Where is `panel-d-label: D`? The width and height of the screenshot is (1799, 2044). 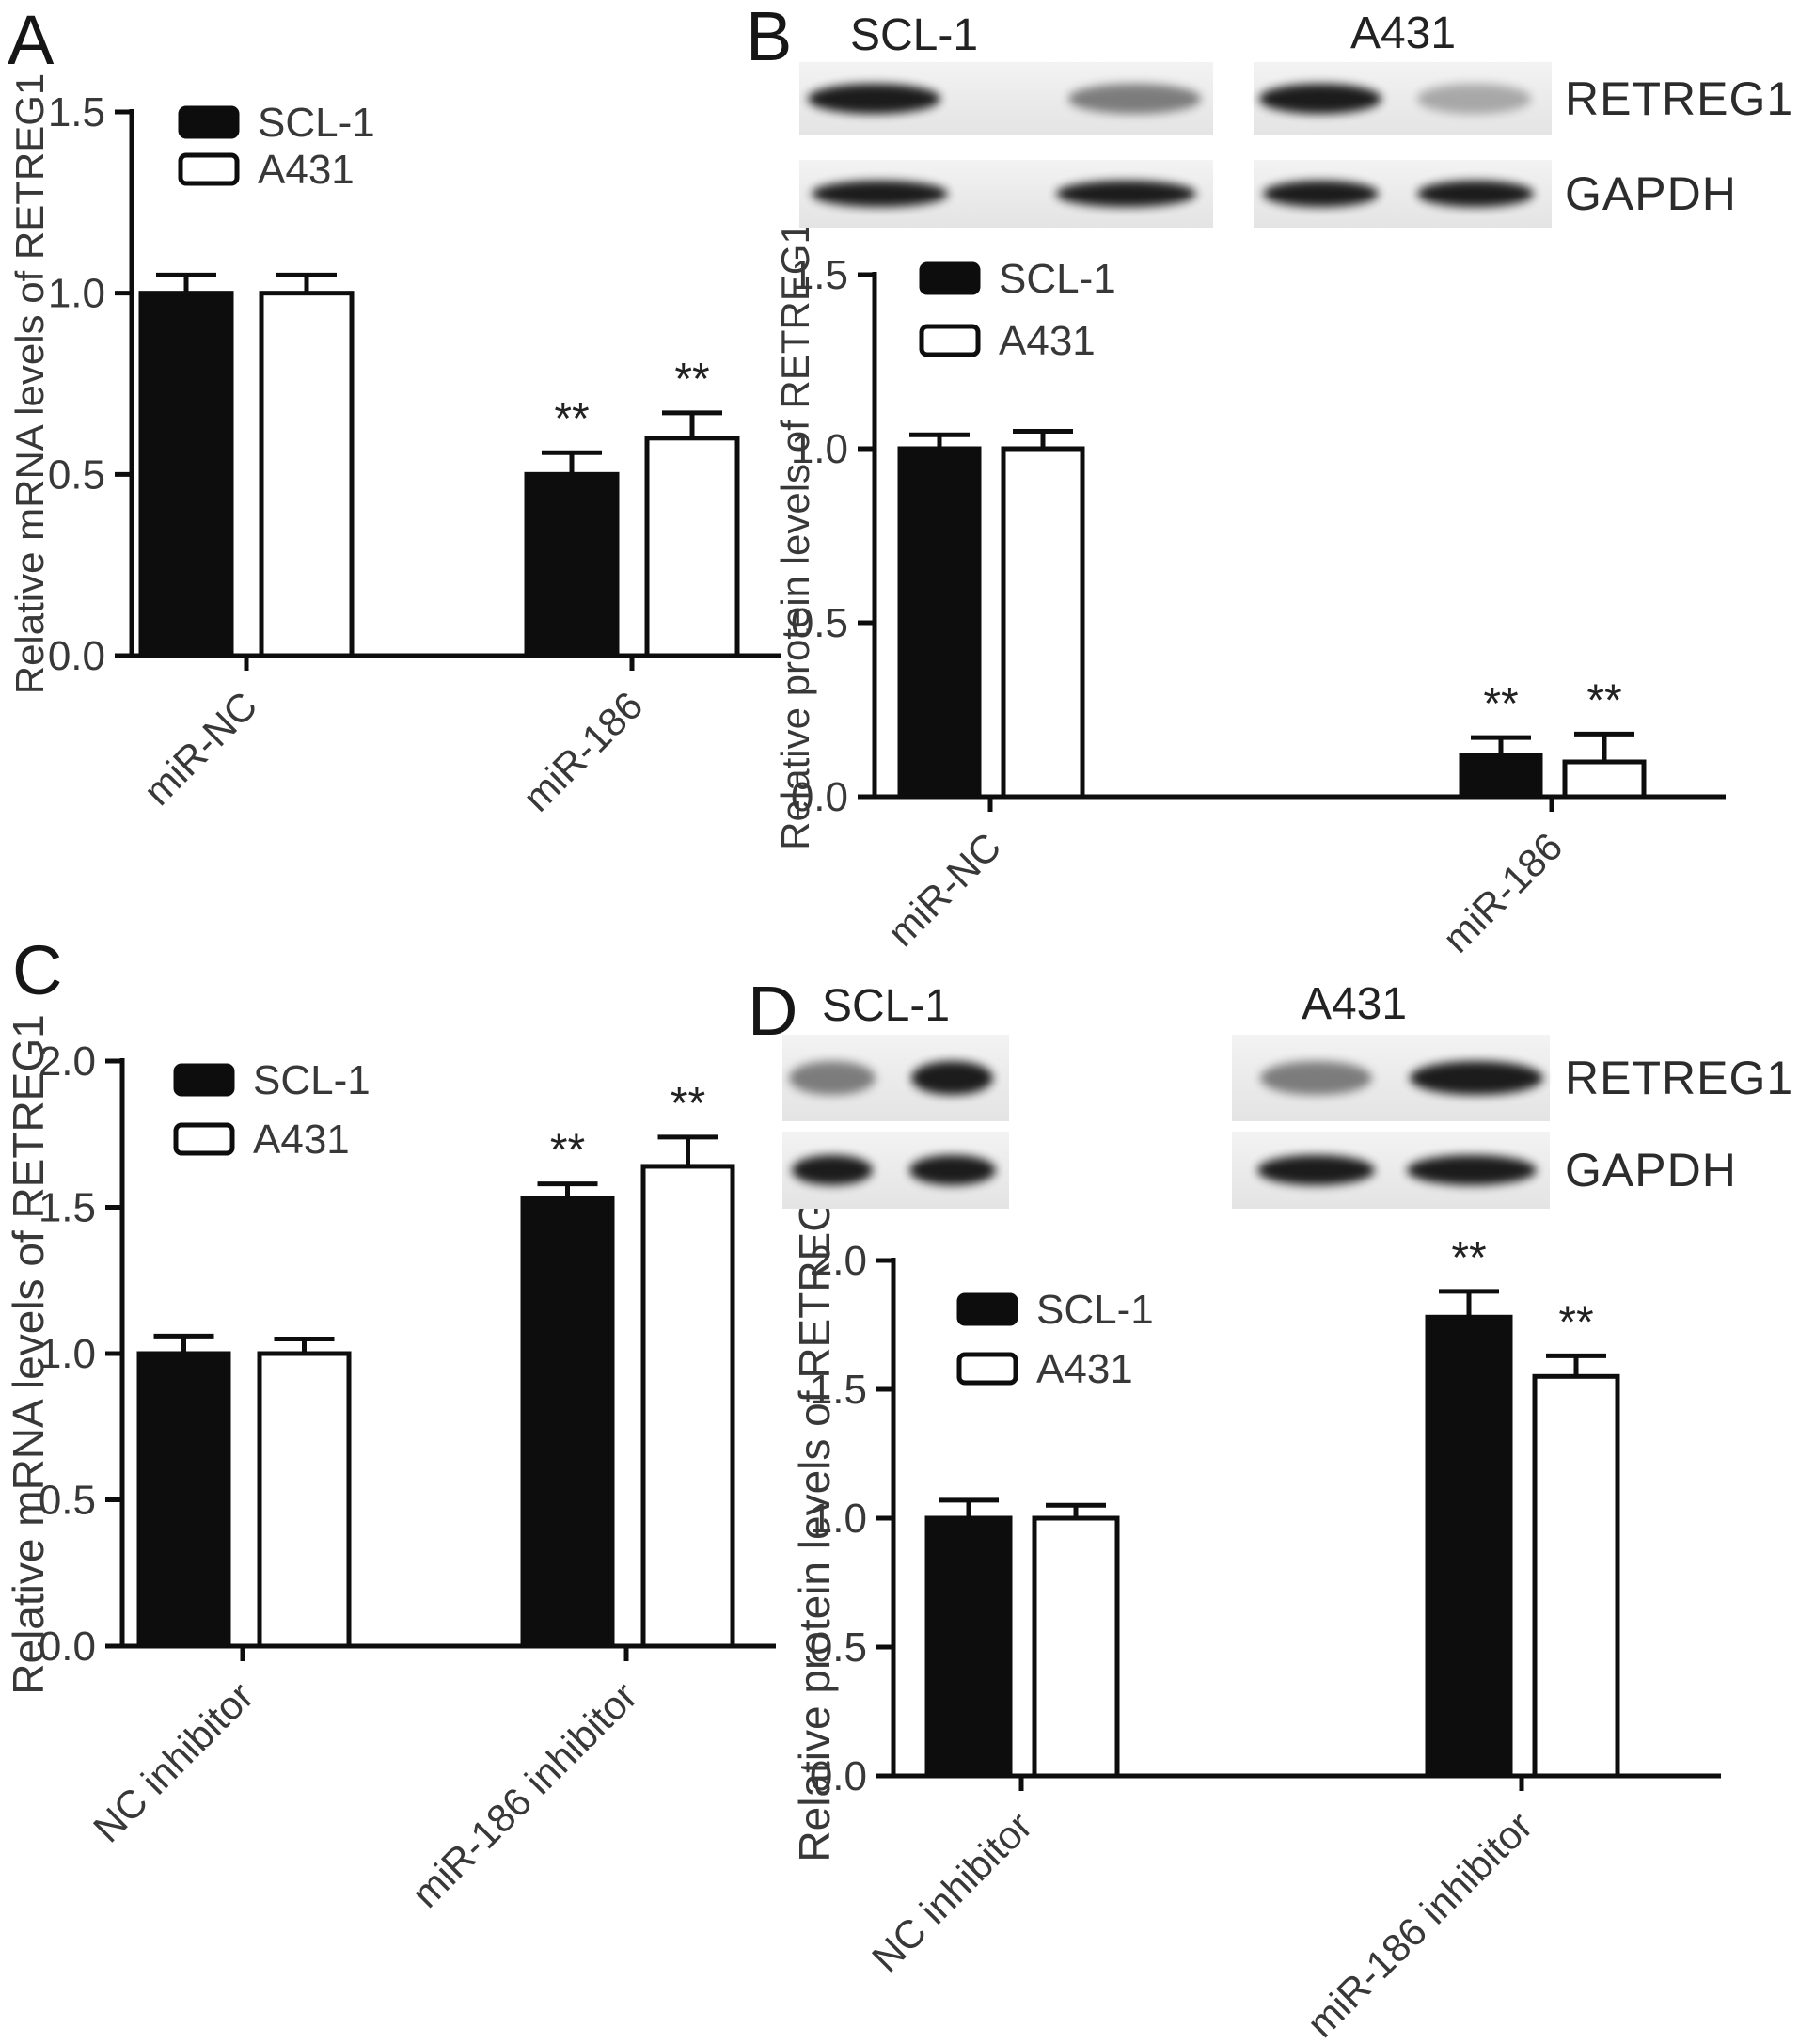
panel-d-label: D is located at coordinates (773, 1011).